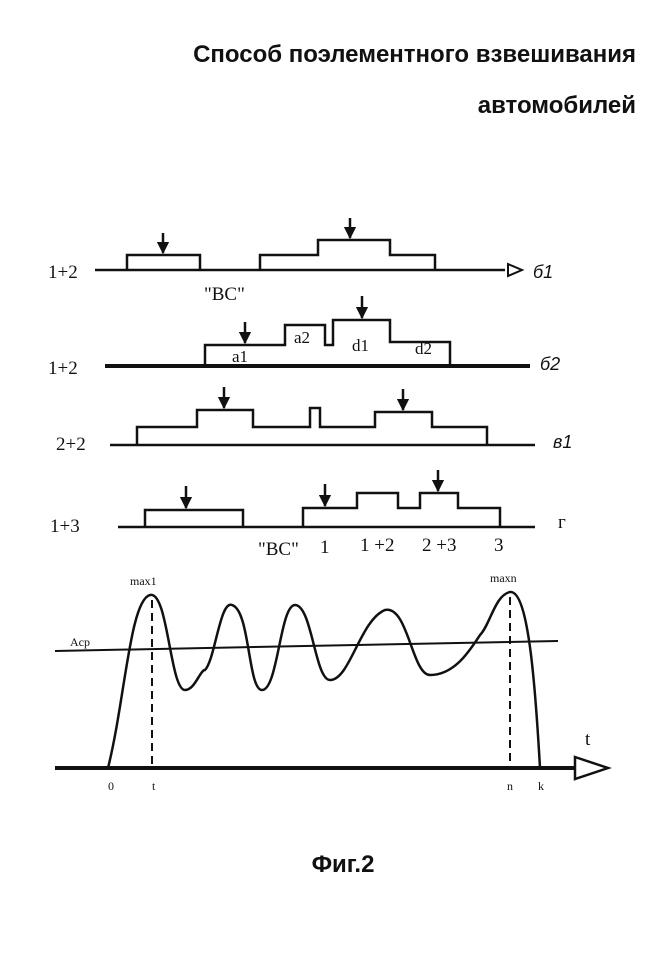  I want to click on row-tag: в1, so click(562, 442).